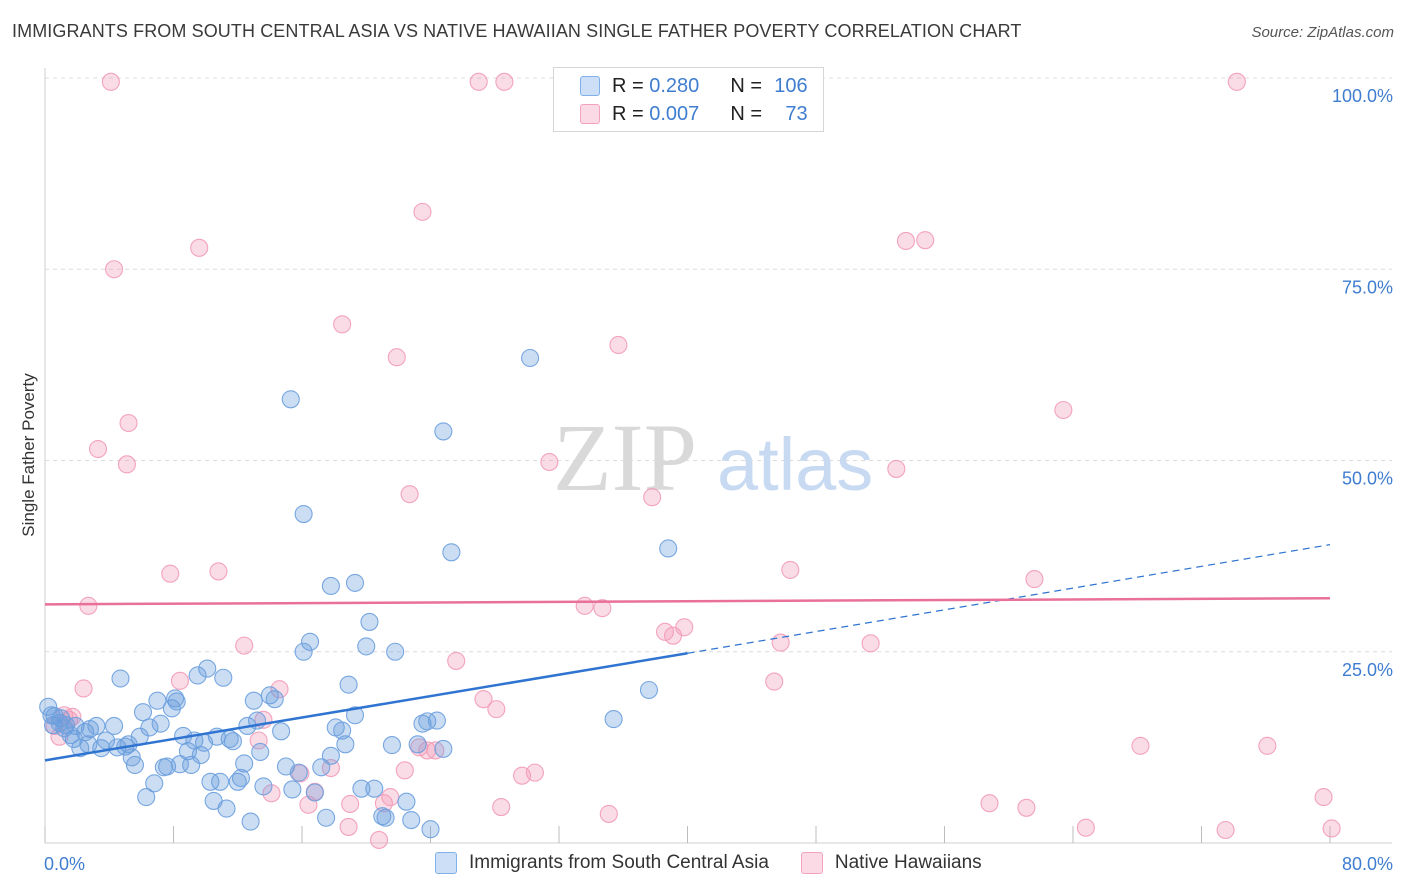 The width and height of the screenshot is (1406, 892). I want to click on y-tick-label: 50.0%, so click(1367, 479).